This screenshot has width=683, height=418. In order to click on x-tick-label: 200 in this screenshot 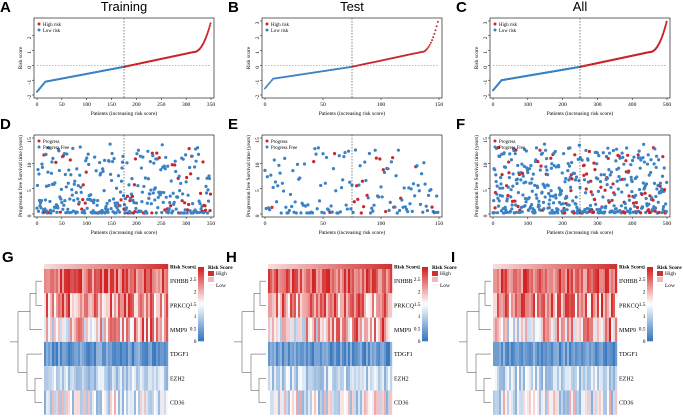, I will do `click(562, 224)`.